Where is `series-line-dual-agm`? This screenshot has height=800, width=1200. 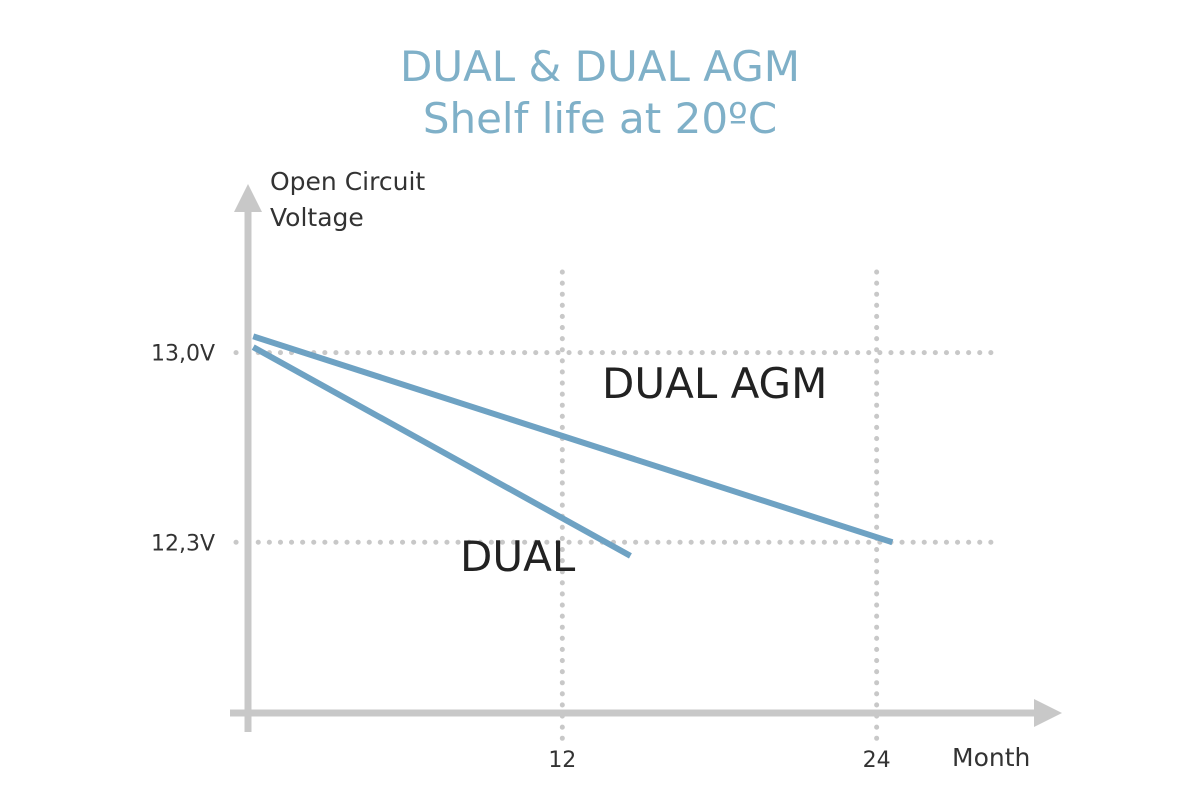 series-line-dual-agm is located at coordinates (573, 439).